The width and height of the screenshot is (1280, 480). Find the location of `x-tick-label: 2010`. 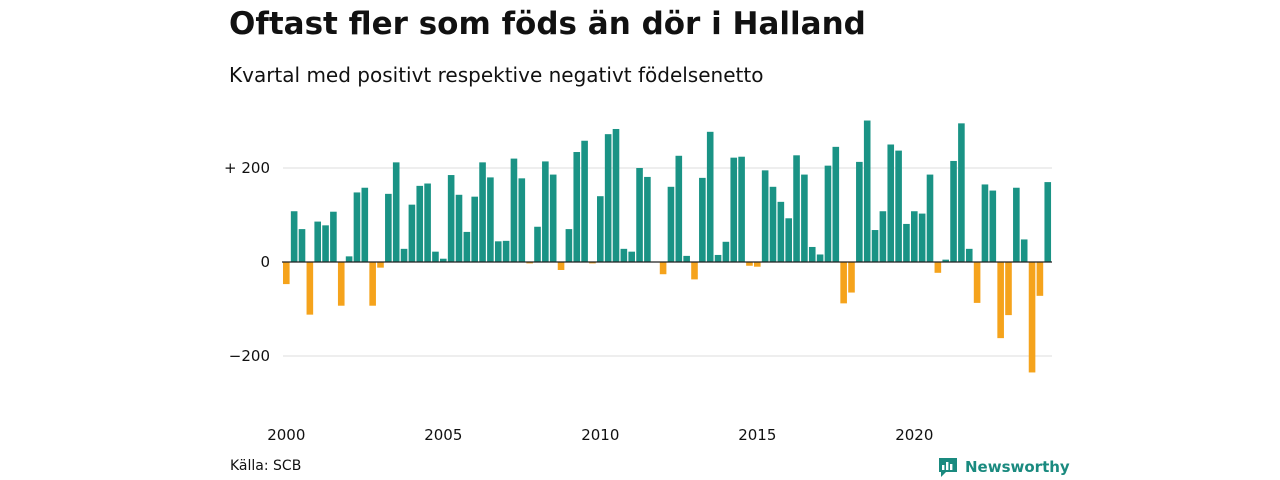

x-tick-label: 2010 is located at coordinates (600, 435).